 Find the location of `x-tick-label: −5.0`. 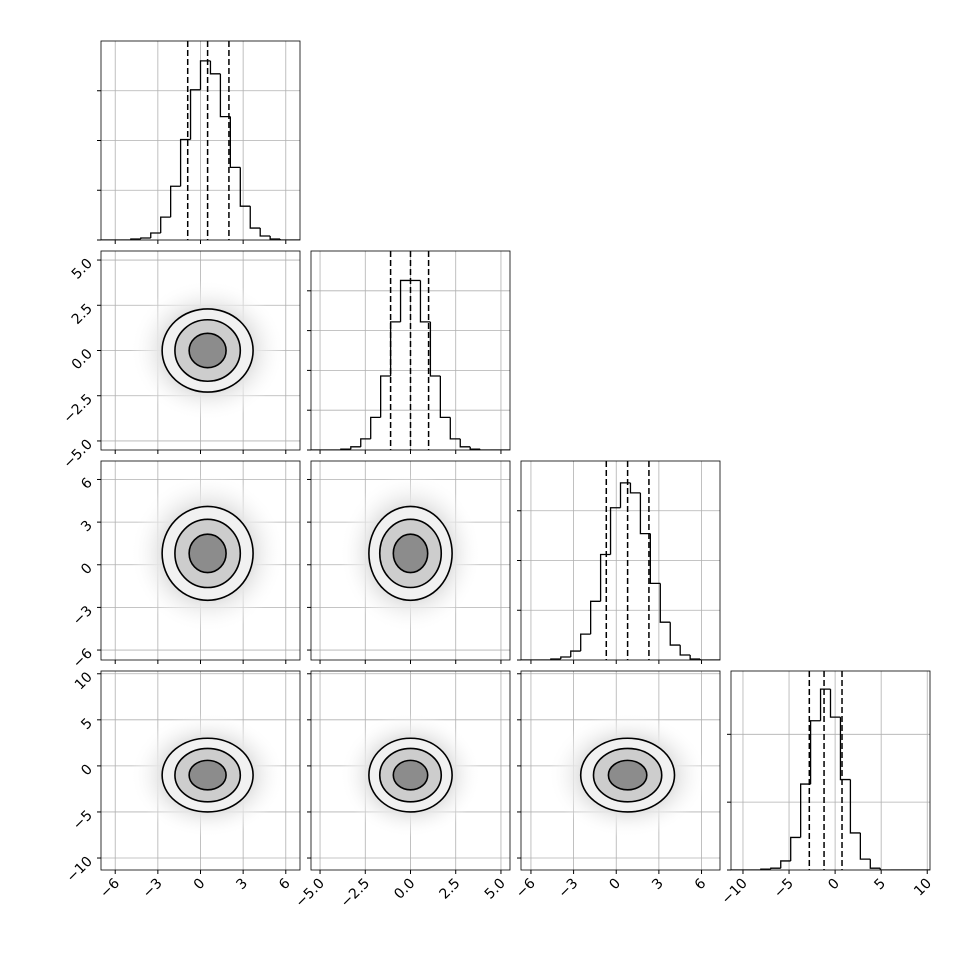

x-tick-label: −5.0 is located at coordinates (310, 893).